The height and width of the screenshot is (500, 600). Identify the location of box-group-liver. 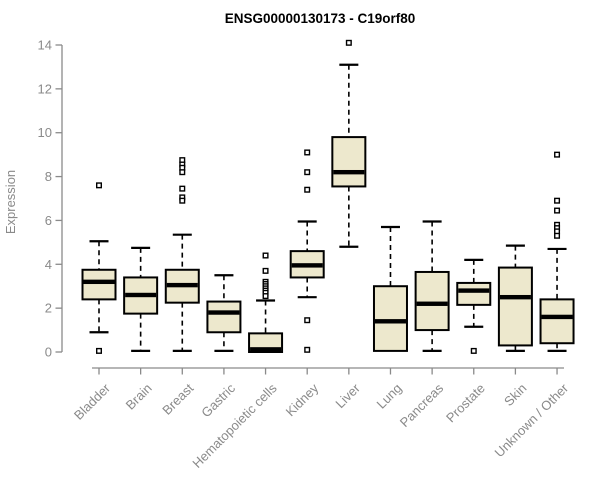
(349, 143).